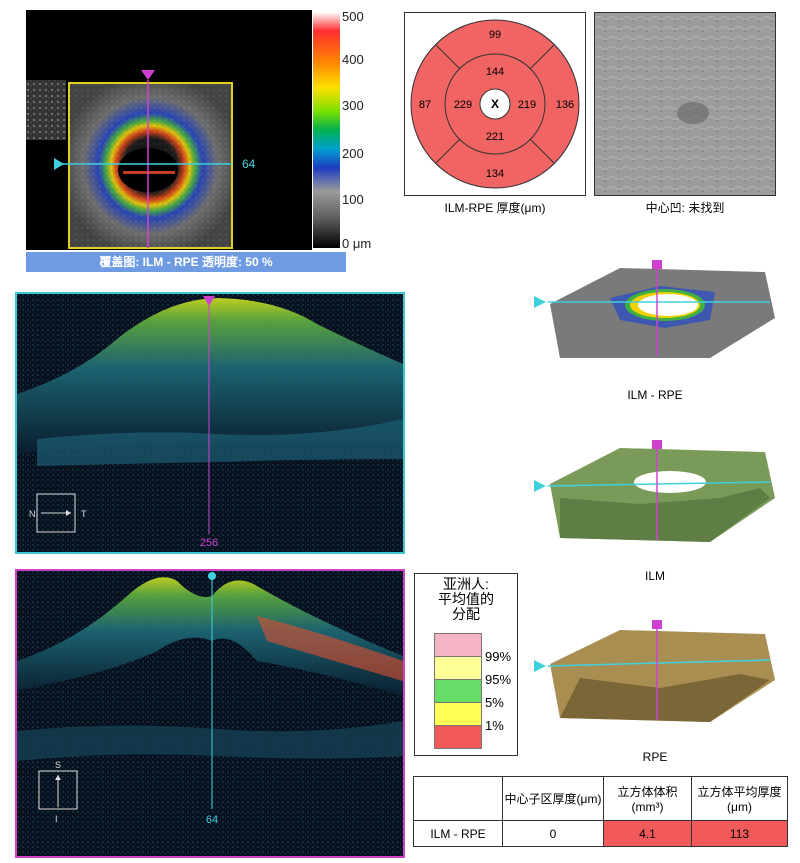  I want to click on legend-label: 99%, so click(498, 656).